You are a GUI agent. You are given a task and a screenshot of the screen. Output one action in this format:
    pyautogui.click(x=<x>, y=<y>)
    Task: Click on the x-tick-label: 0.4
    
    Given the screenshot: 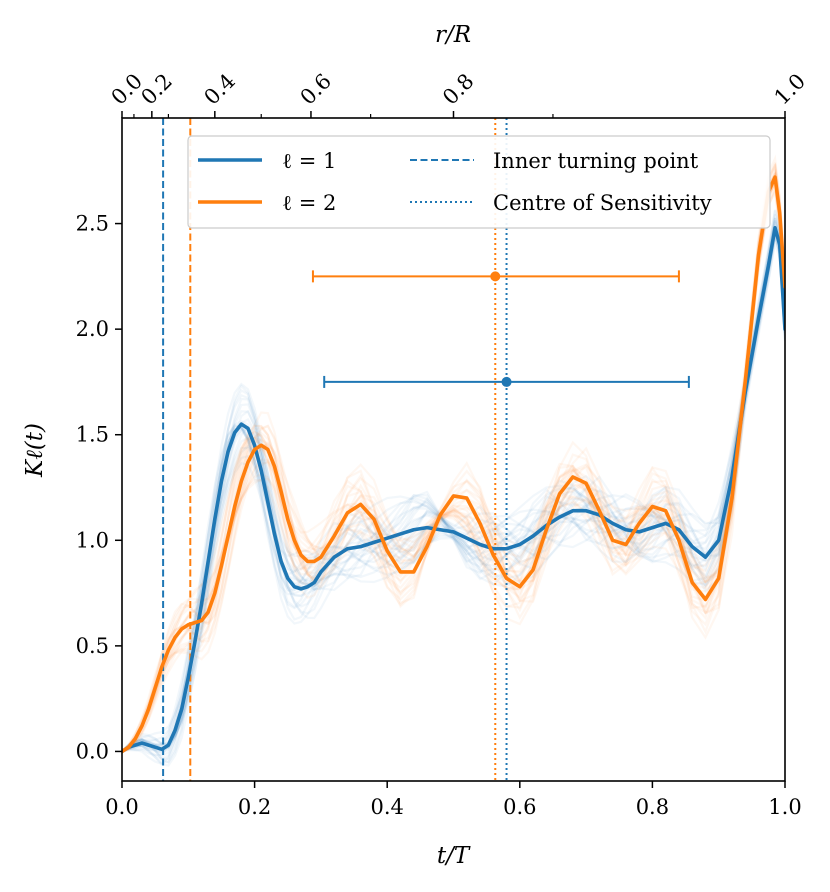 What is the action you would take?
    pyautogui.click(x=386, y=807)
    